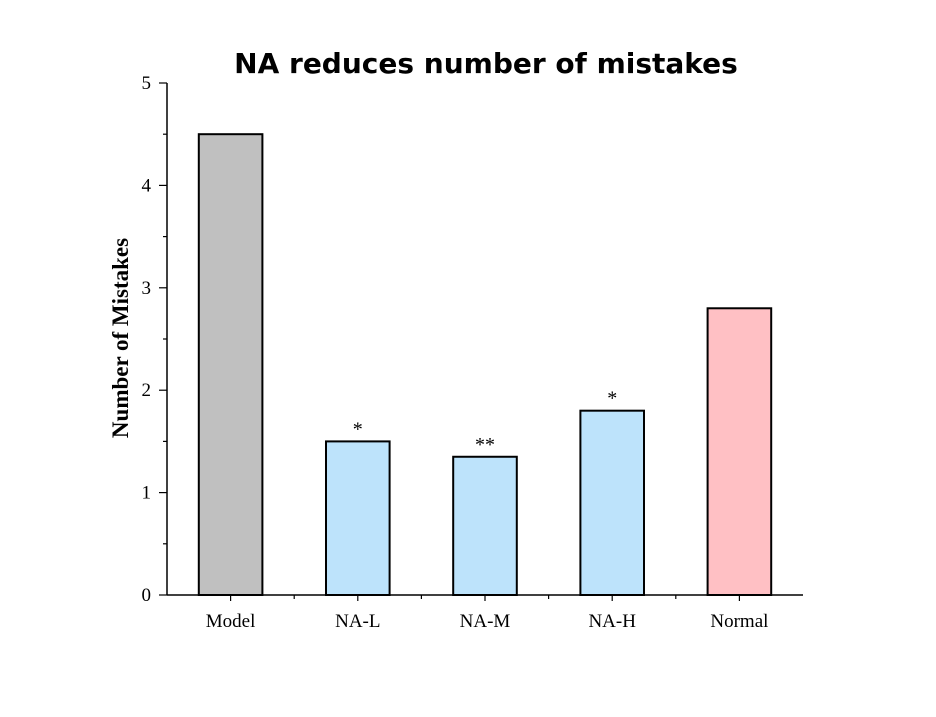 The width and height of the screenshot is (936, 717). What do you see at coordinates (230, 364) in the screenshot?
I see `bar-model` at bounding box center [230, 364].